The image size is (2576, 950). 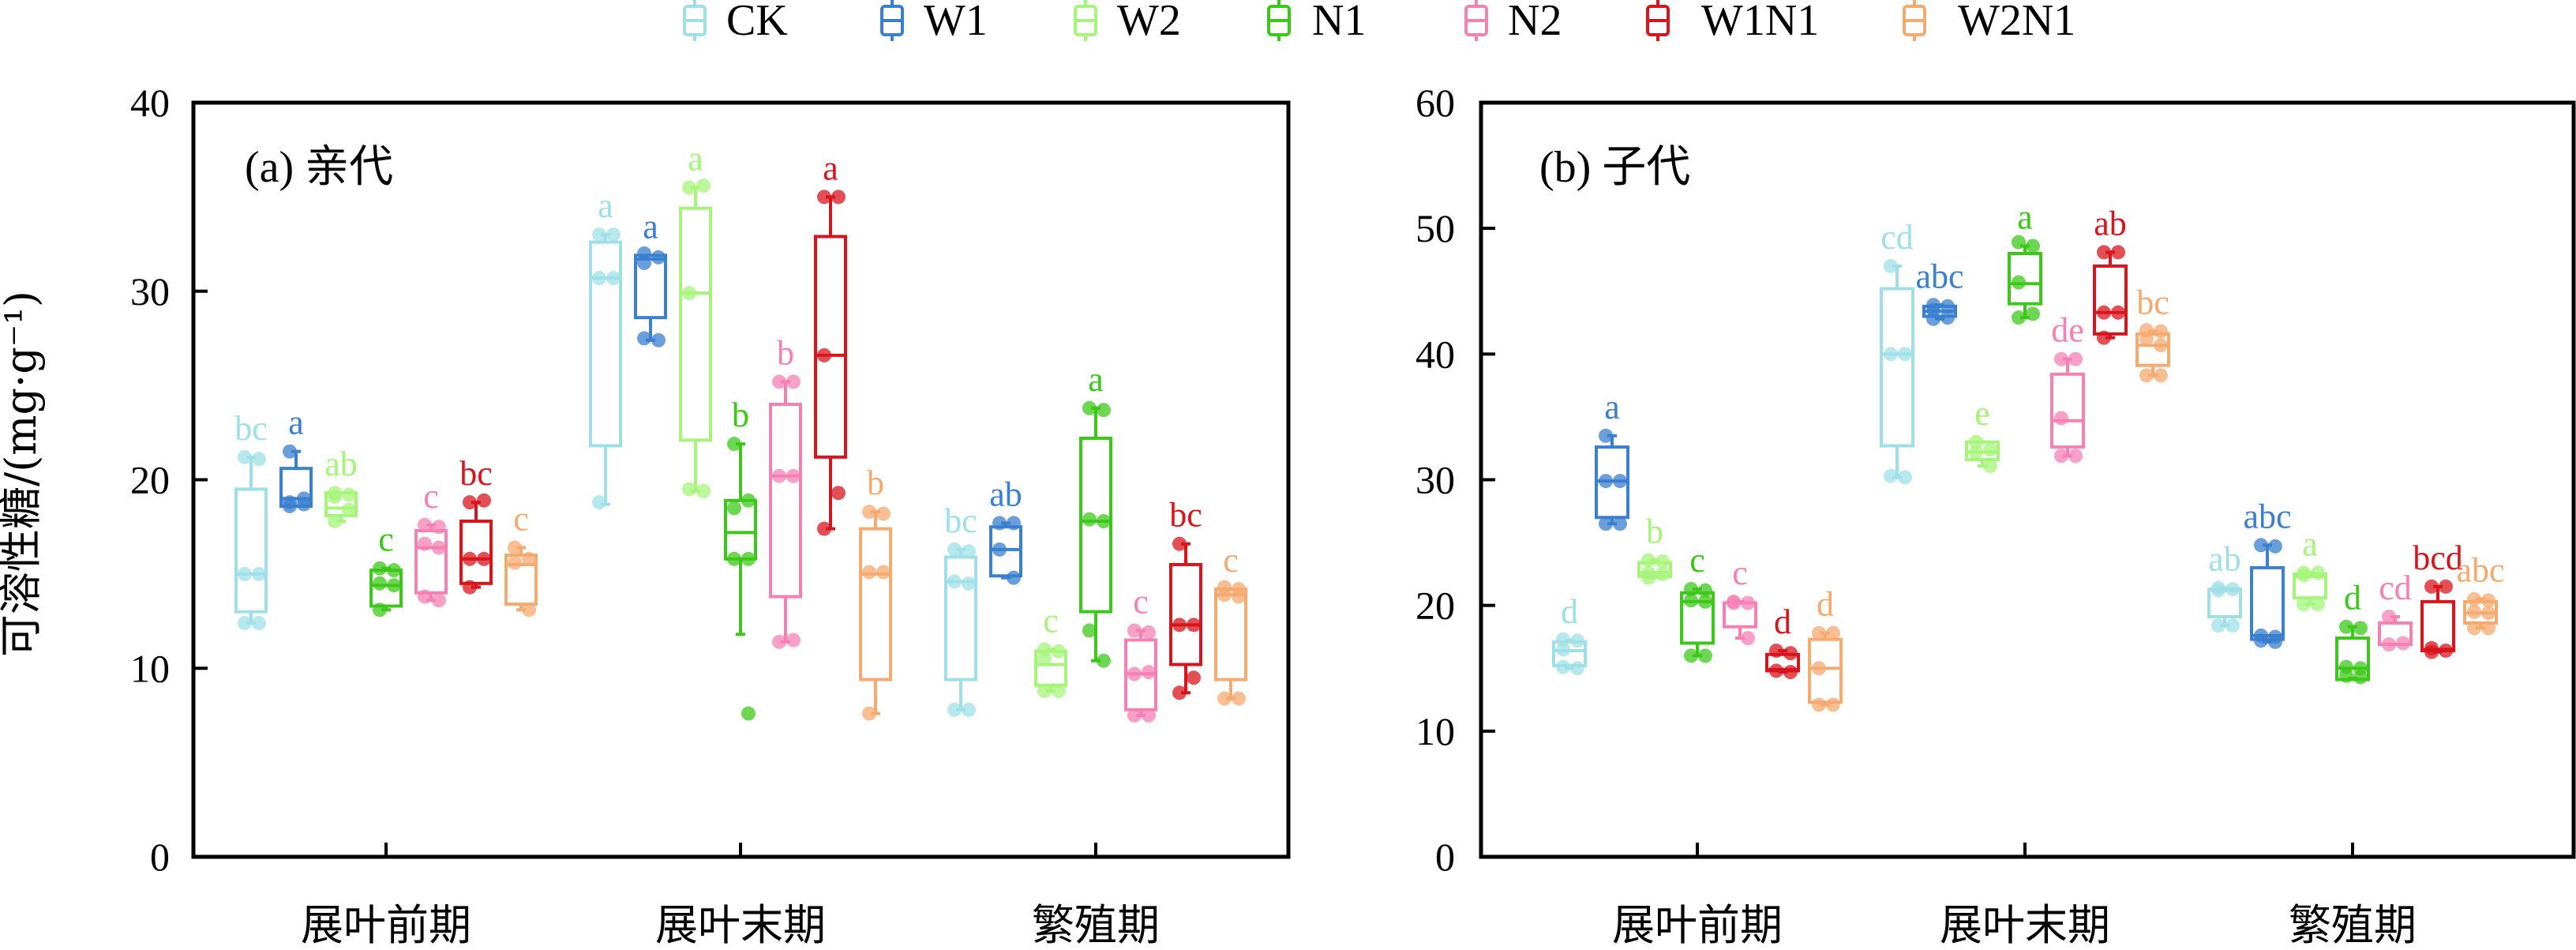 What do you see at coordinates (1096, 925) in the screenshot?
I see `x-tick-label: 繁殖期` at bounding box center [1096, 925].